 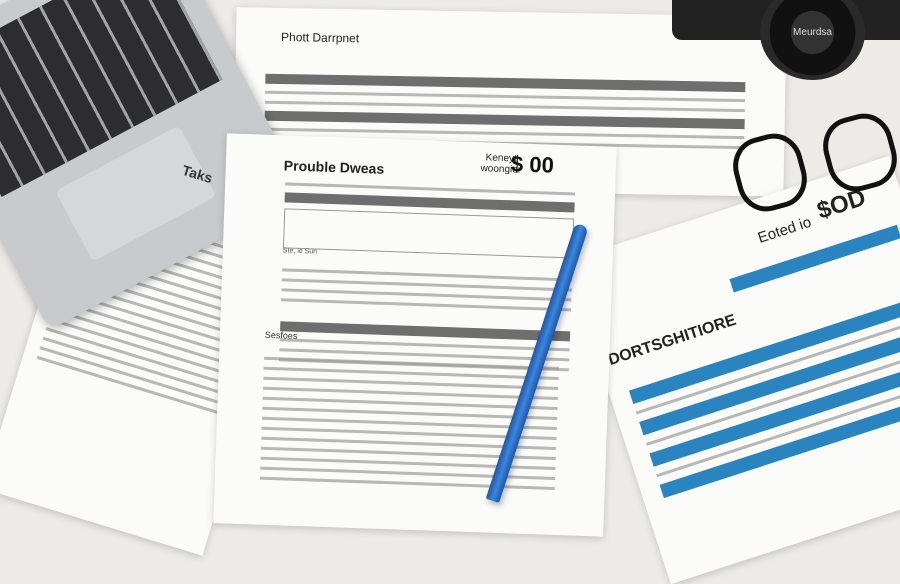 What do you see at coordinates (812, 40) in the screenshot?
I see `camera-lens: Meurdsa` at bounding box center [812, 40].